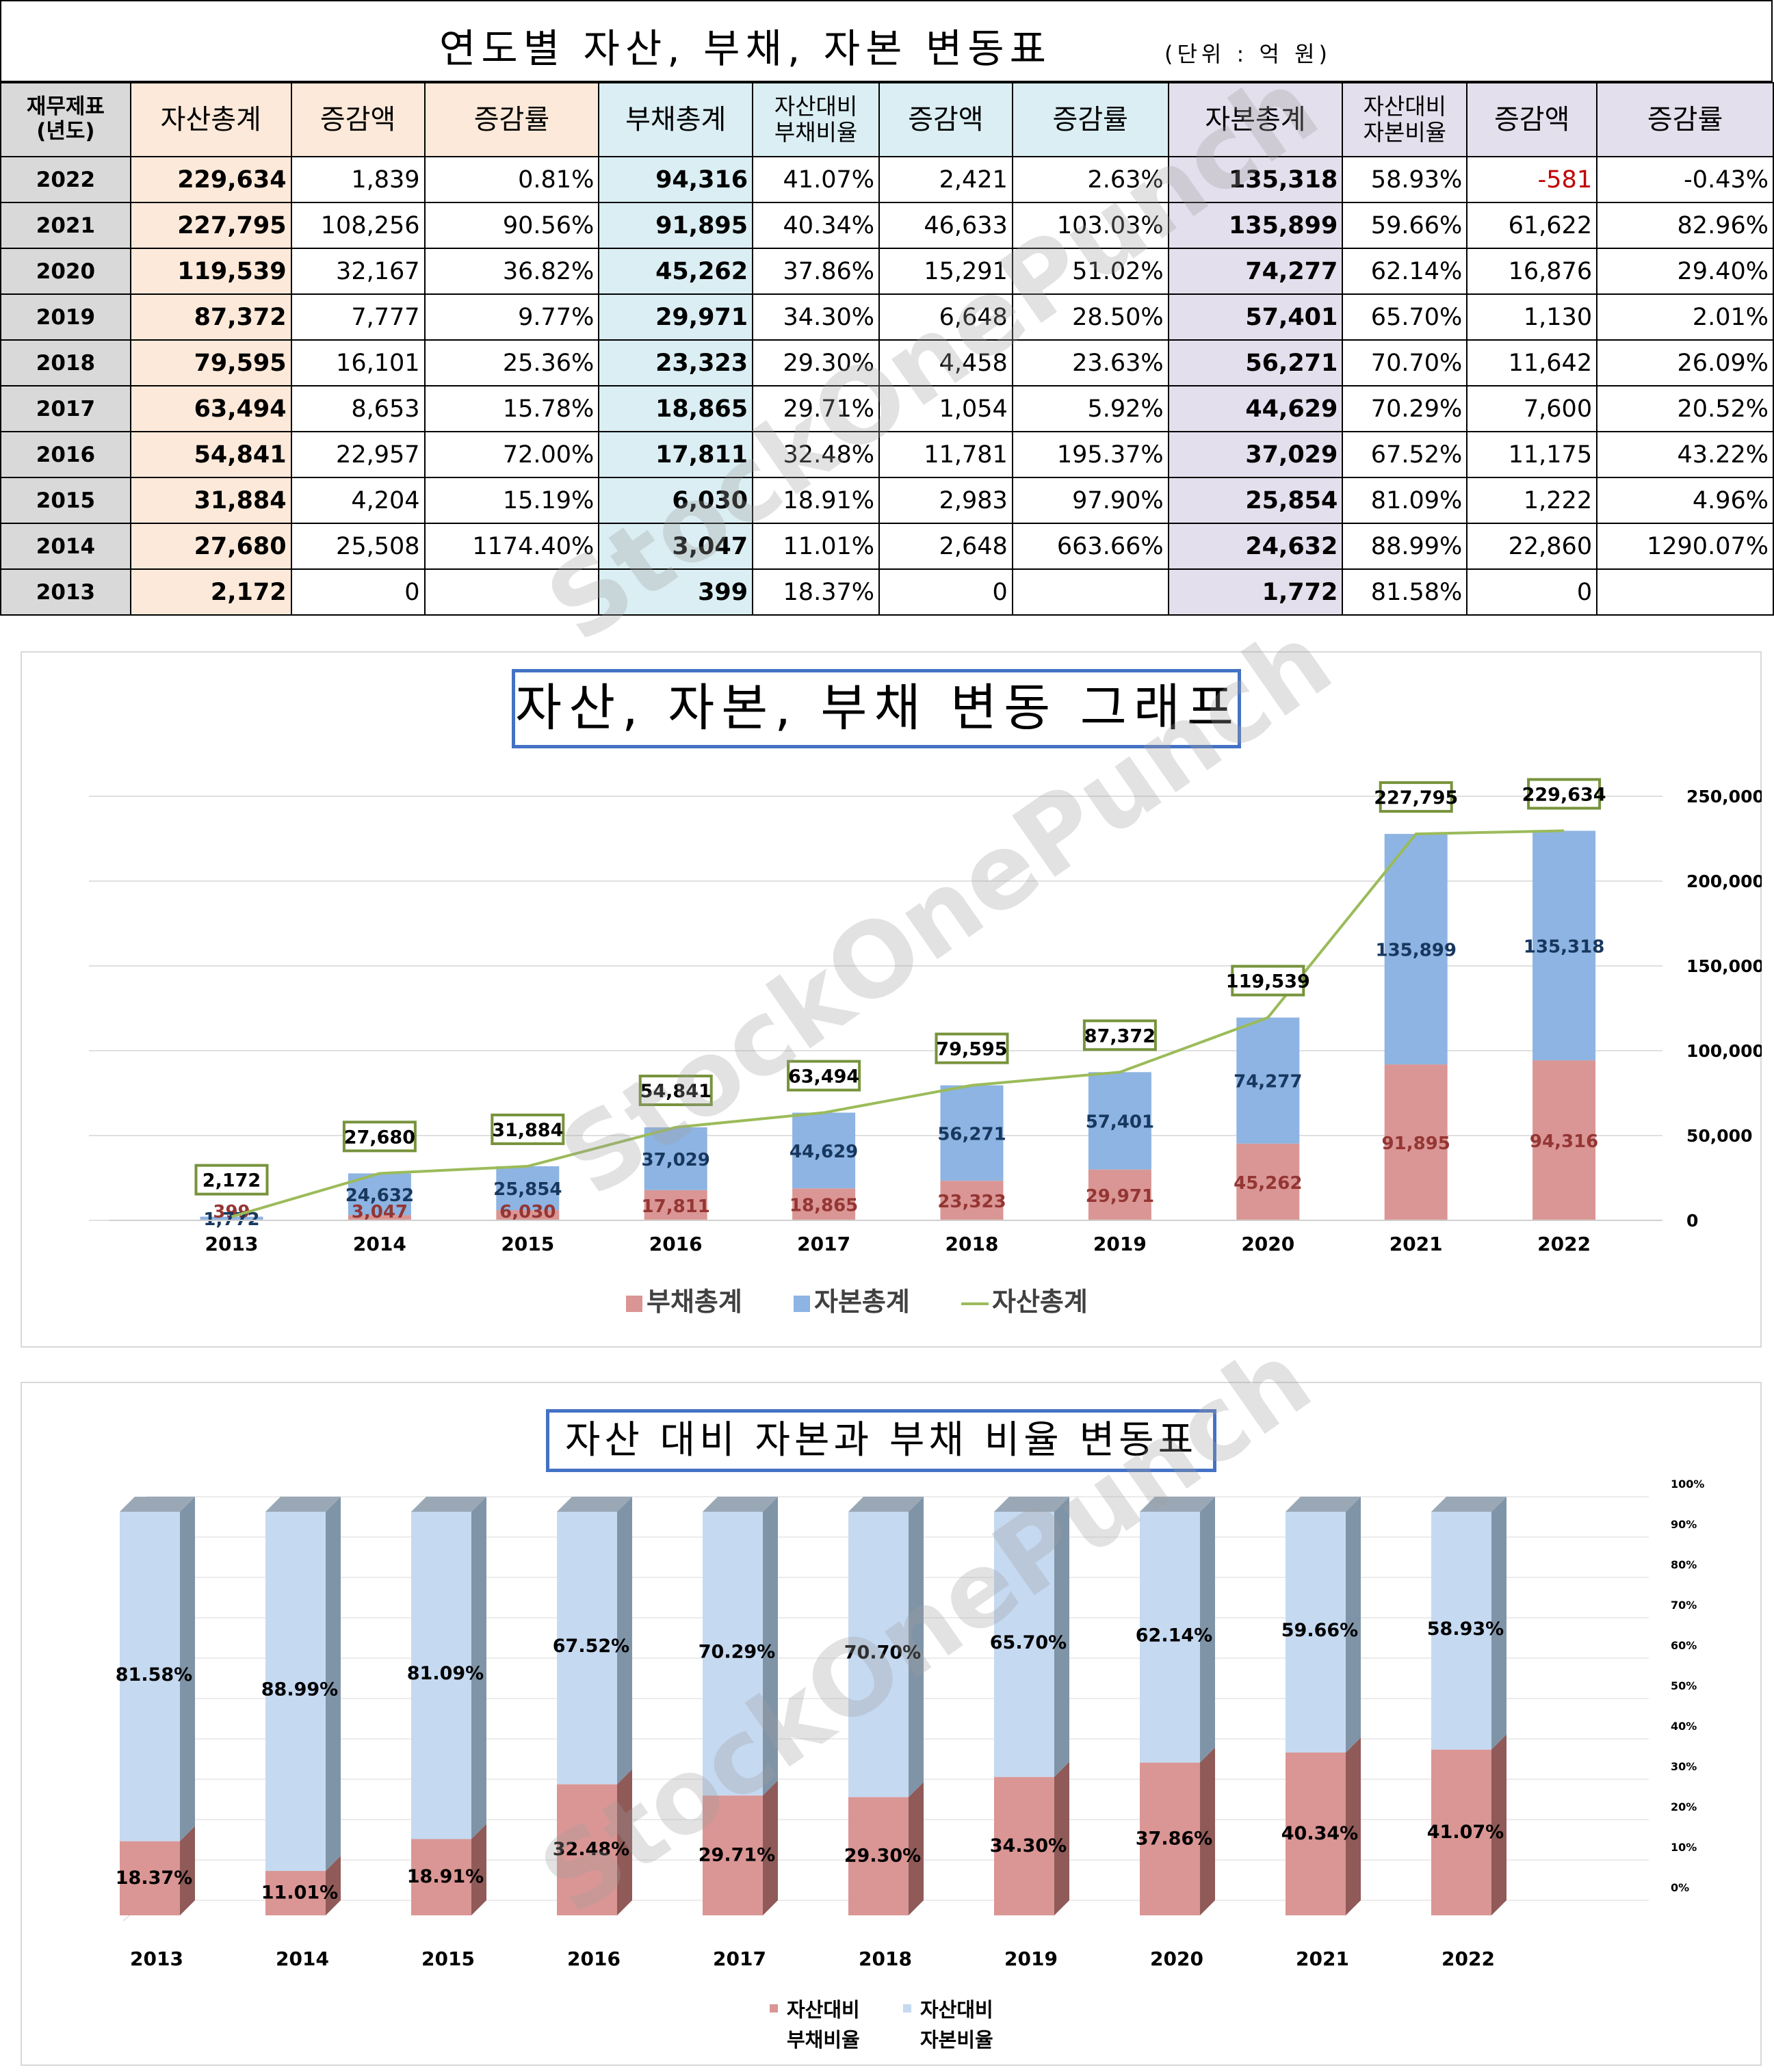  I want to click on debt-ratio-label: 18.91%, so click(445, 1876).